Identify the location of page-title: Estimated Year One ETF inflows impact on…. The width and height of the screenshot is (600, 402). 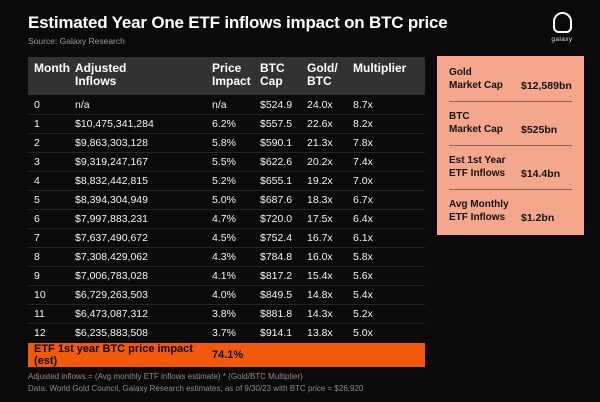
(238, 22).